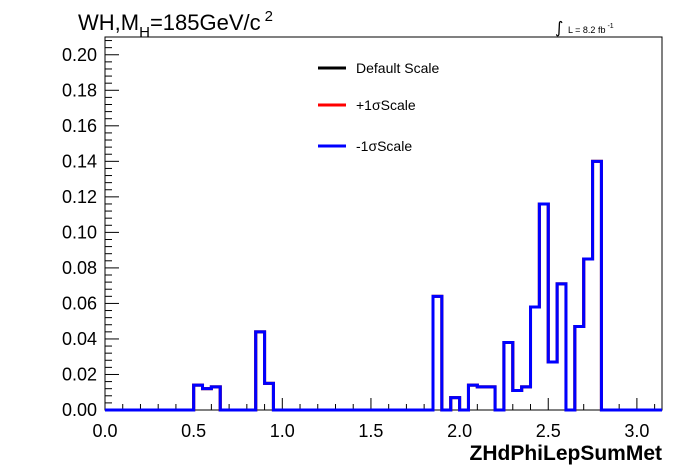  What do you see at coordinates (104, 431) in the screenshot?
I see `x-tick-label: 0.0` at bounding box center [104, 431].